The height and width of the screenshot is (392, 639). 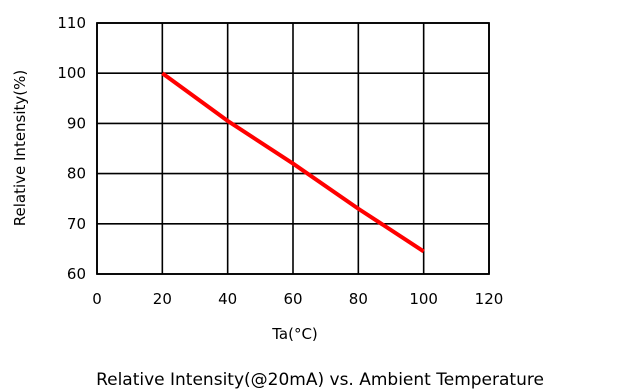 What do you see at coordinates (76, 123) in the screenshot?
I see `y-tick-label-3: 90` at bounding box center [76, 123].